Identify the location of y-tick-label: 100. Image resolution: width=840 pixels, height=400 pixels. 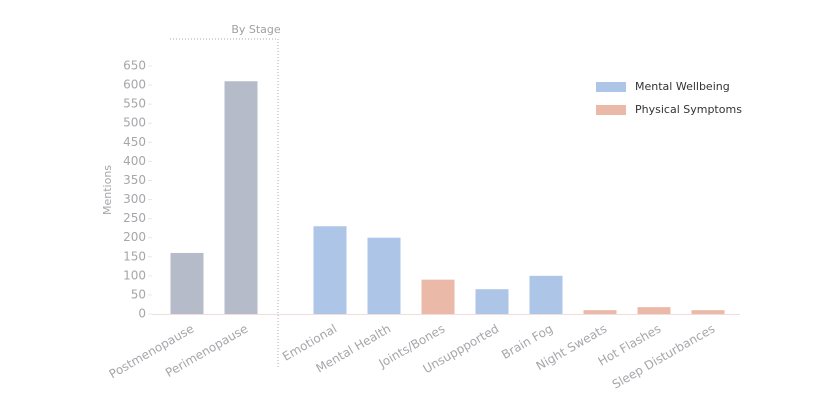
(134, 275).